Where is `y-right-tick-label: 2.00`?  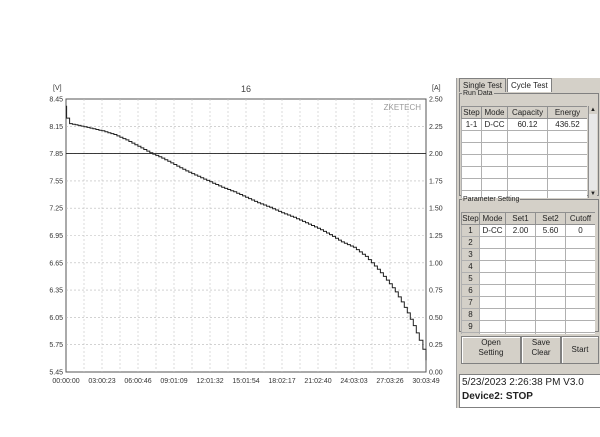 y-right-tick-label: 2.00 is located at coordinates (436, 154).